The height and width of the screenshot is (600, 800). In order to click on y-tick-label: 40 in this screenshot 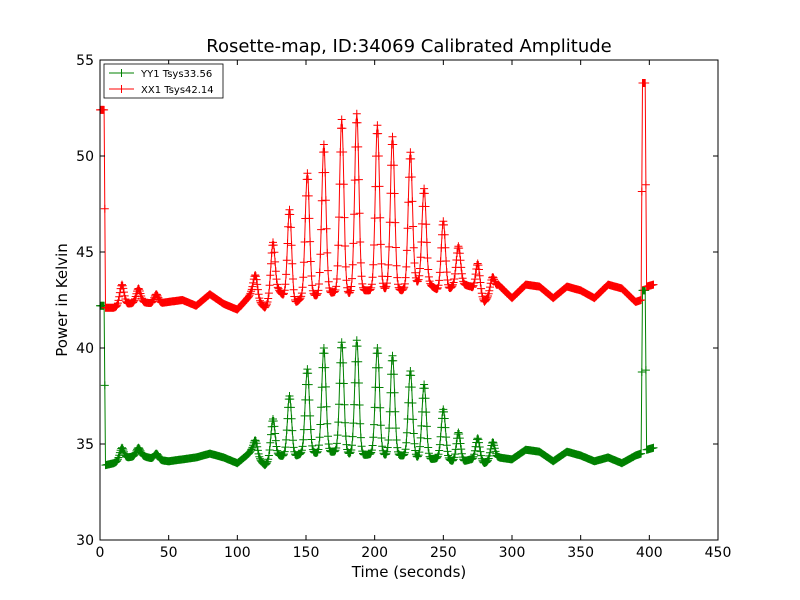, I will do `click(85, 349)`.